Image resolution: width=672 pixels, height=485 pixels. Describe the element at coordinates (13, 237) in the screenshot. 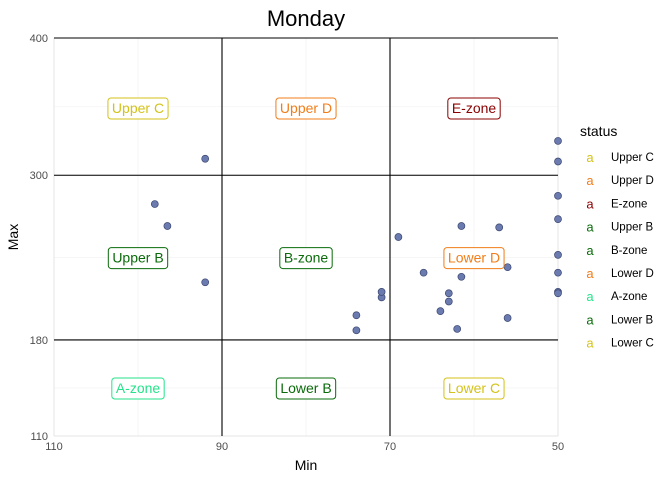

I see `y-axis-label: Max` at that location.